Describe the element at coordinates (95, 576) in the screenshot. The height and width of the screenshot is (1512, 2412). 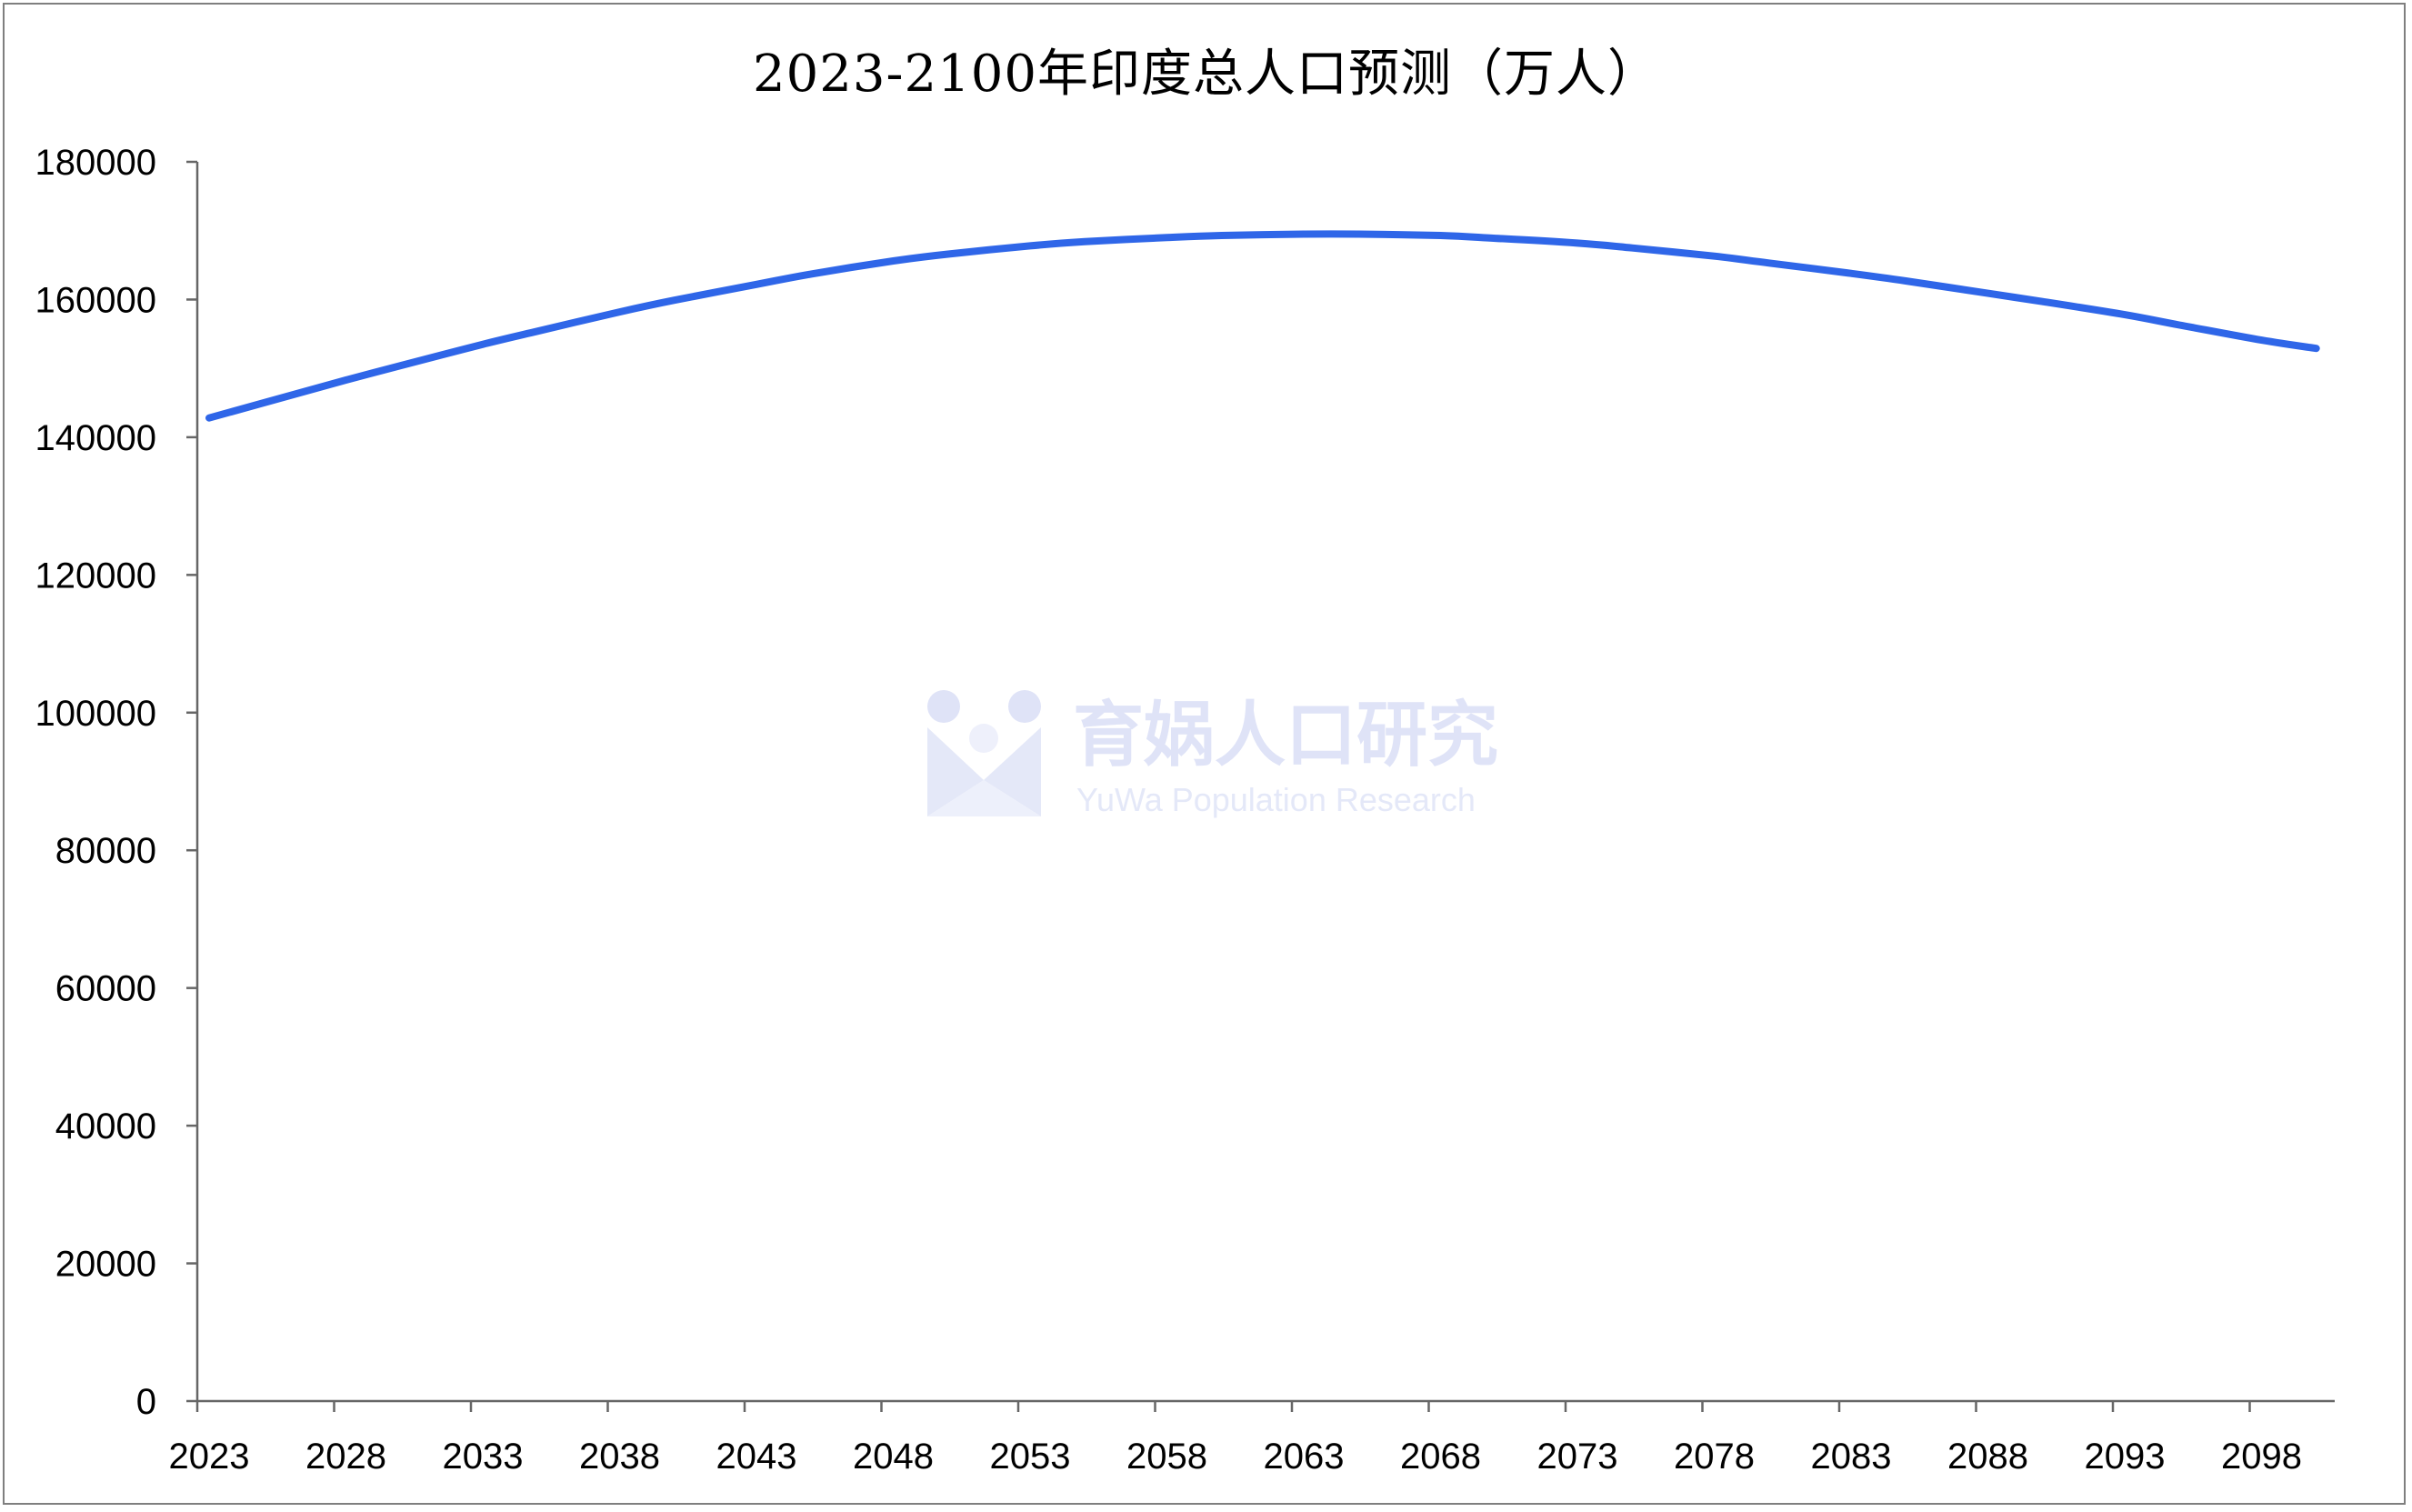
I see `y-tick-label: 120000` at that location.